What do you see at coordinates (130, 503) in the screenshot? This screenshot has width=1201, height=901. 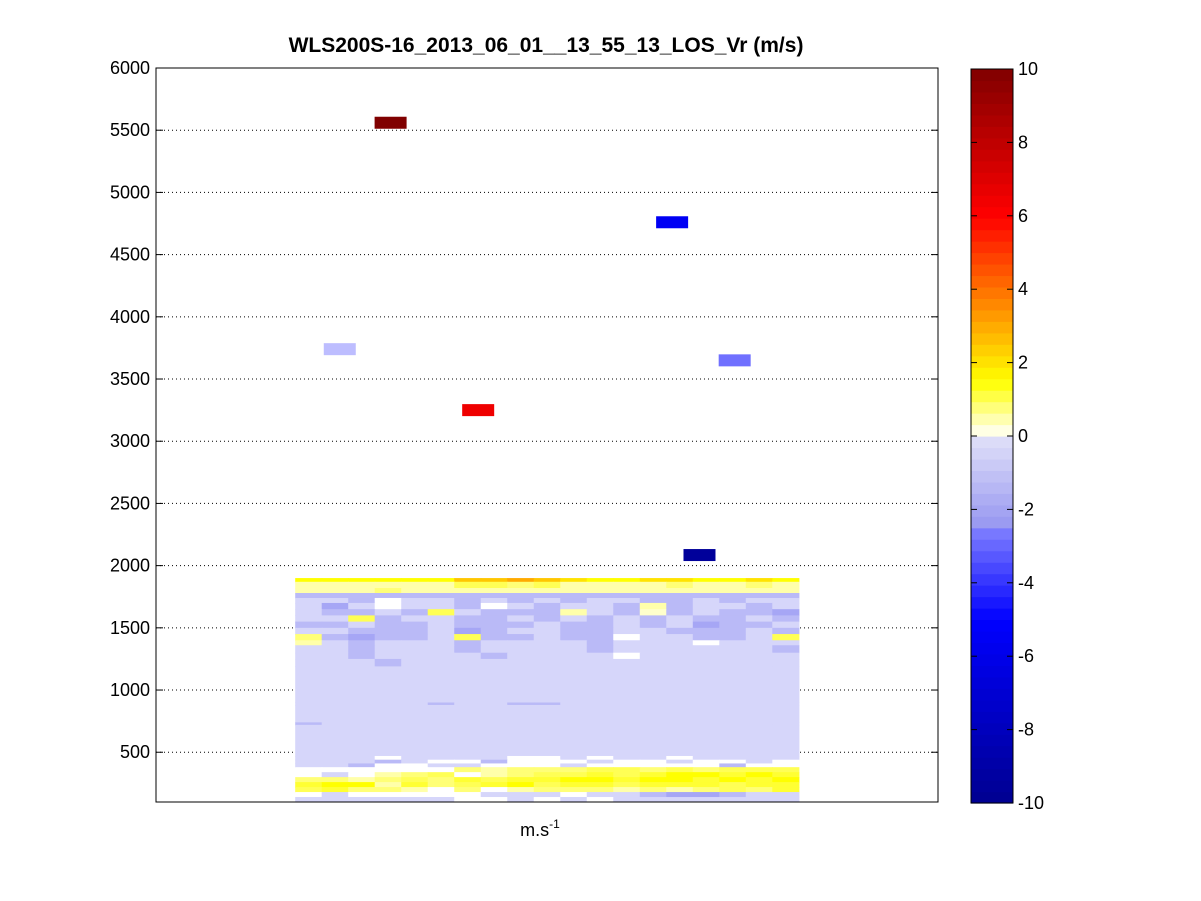 I see `y-tick-label: 2500` at bounding box center [130, 503].